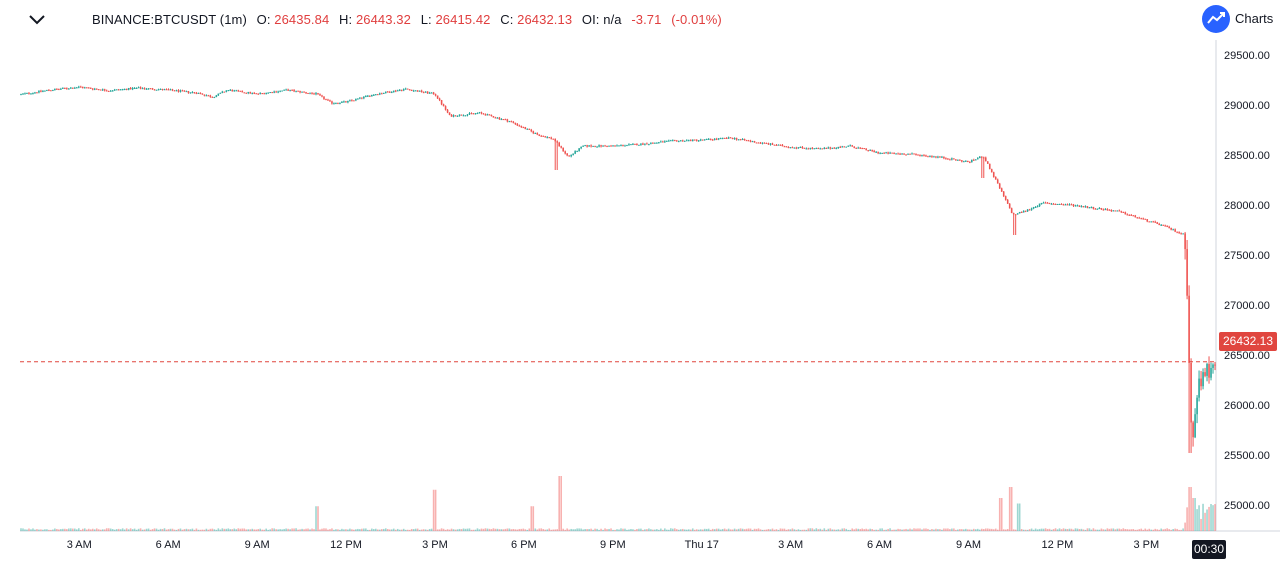 The image size is (1280, 563). Describe the element at coordinates (1216, 19) in the screenshot. I see `trend-up-logo-icon` at that location.